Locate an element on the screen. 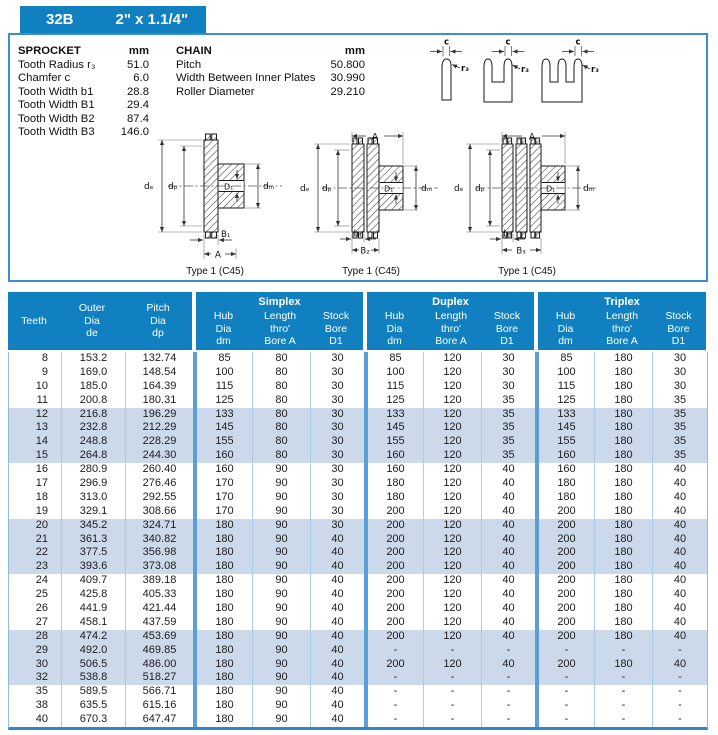 The width and height of the screenshot is (718, 735). table-cell: 486.00 is located at coordinates (159, 664).